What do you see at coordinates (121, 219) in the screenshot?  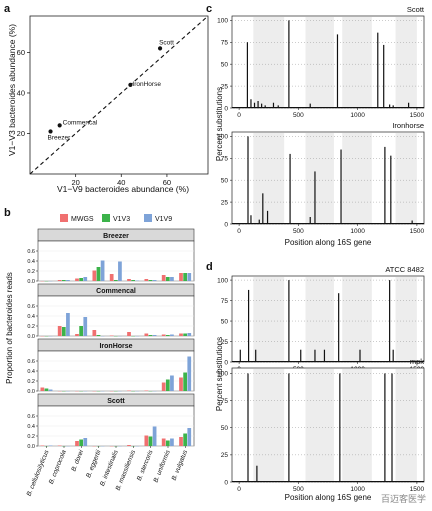 I see `legend-label: V1V3` at bounding box center [121, 219].